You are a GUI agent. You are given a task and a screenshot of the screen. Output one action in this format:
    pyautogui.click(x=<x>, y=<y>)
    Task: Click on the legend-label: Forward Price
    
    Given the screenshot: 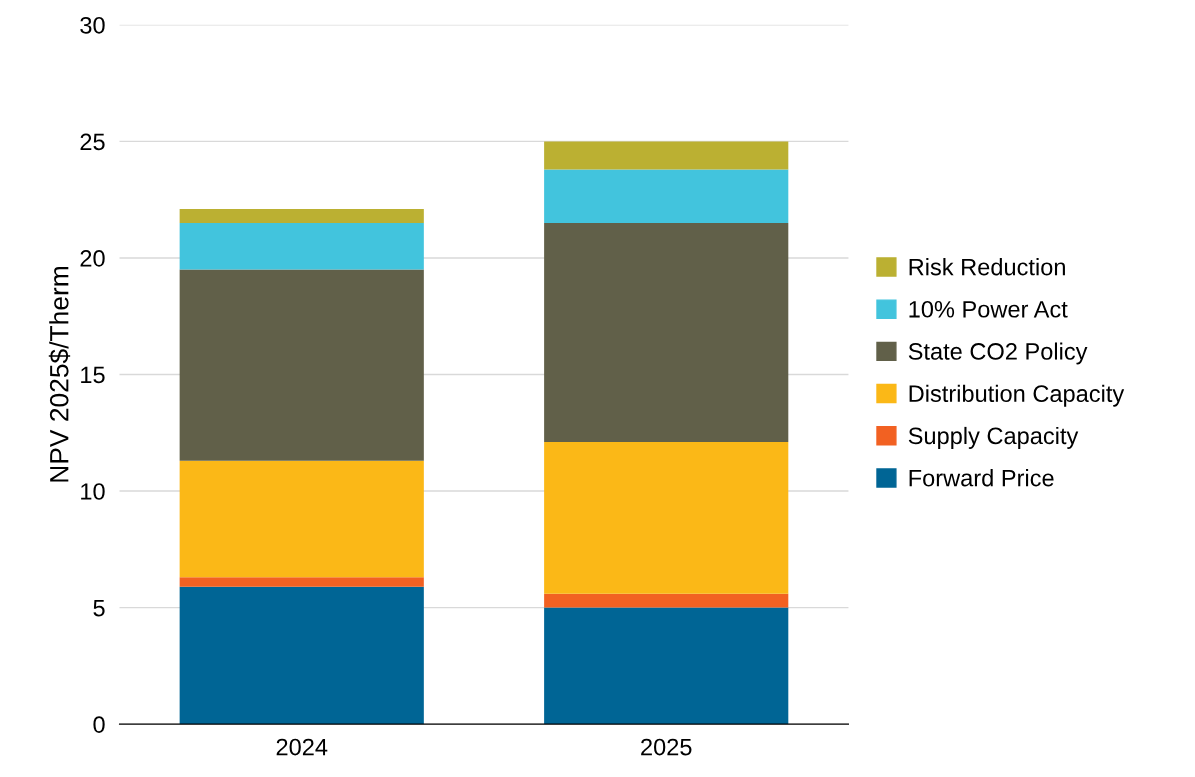 What is the action you would take?
    pyautogui.click(x=981, y=478)
    